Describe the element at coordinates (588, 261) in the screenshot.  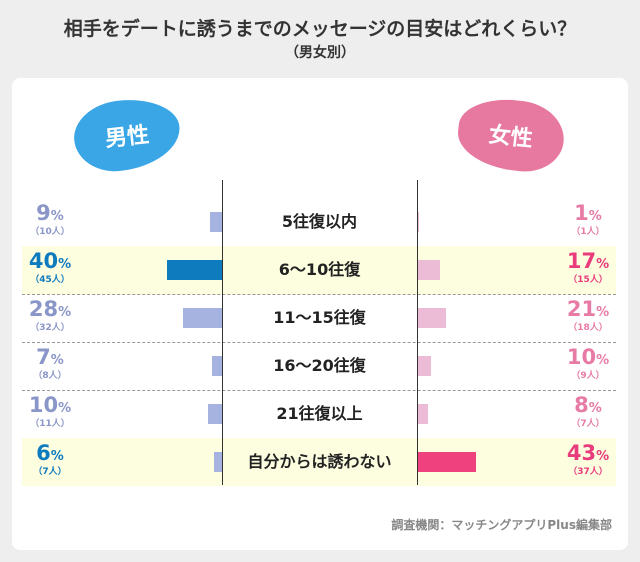
I see `female-value-label: 17%` at that location.